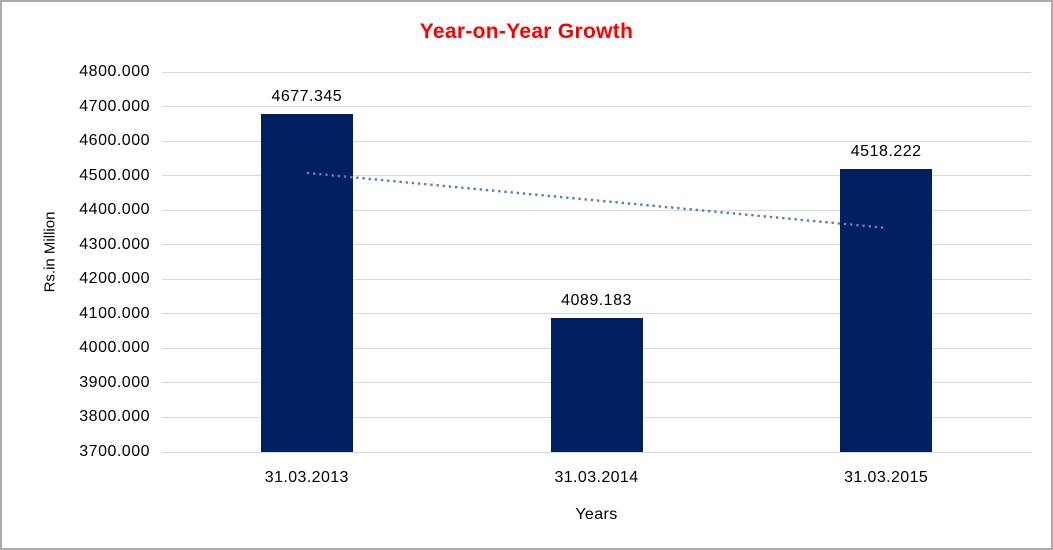  What do you see at coordinates (114, 175) in the screenshot?
I see `y-tick-label: 4500.000` at bounding box center [114, 175].